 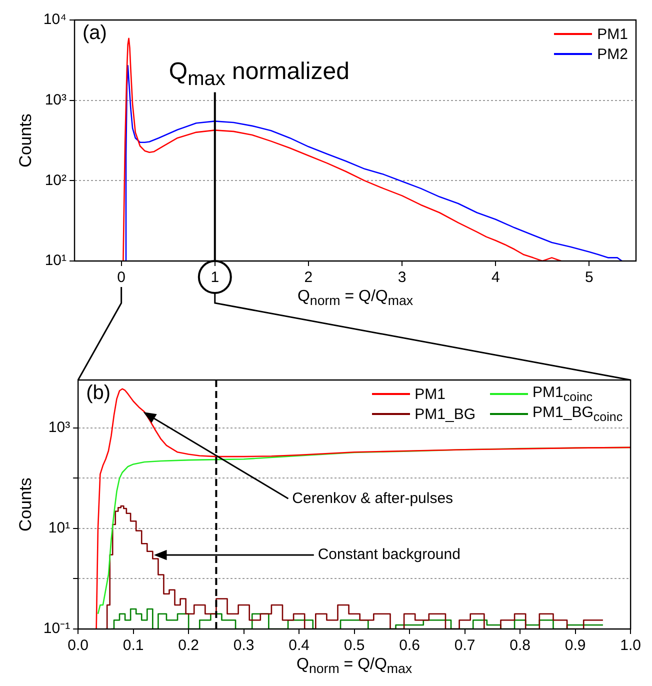 I want to click on x-tick-label: 0, so click(x=121, y=277).